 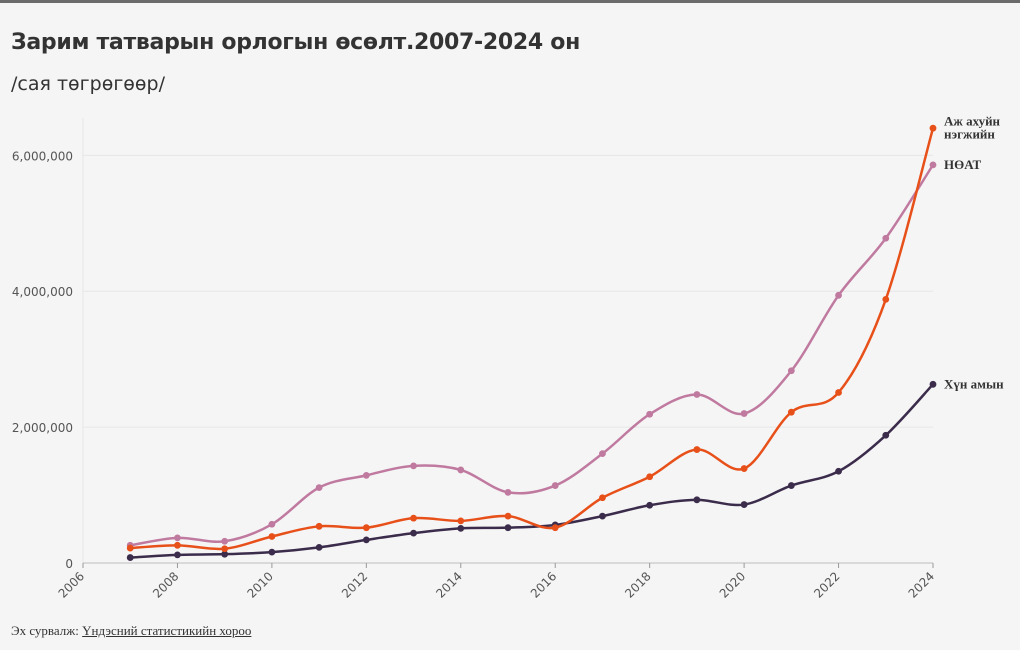 I want to click on y-tick-label: 2,000,000, so click(x=42, y=428).